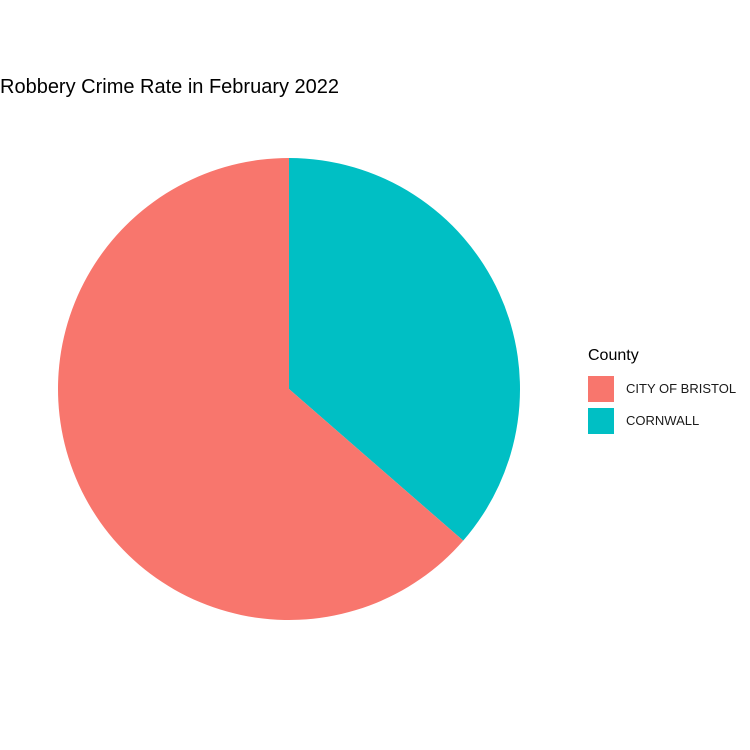 This screenshot has width=750, height=750. I want to click on legend: County CITY OF BRISTOL CORNWALL, so click(662, 392).